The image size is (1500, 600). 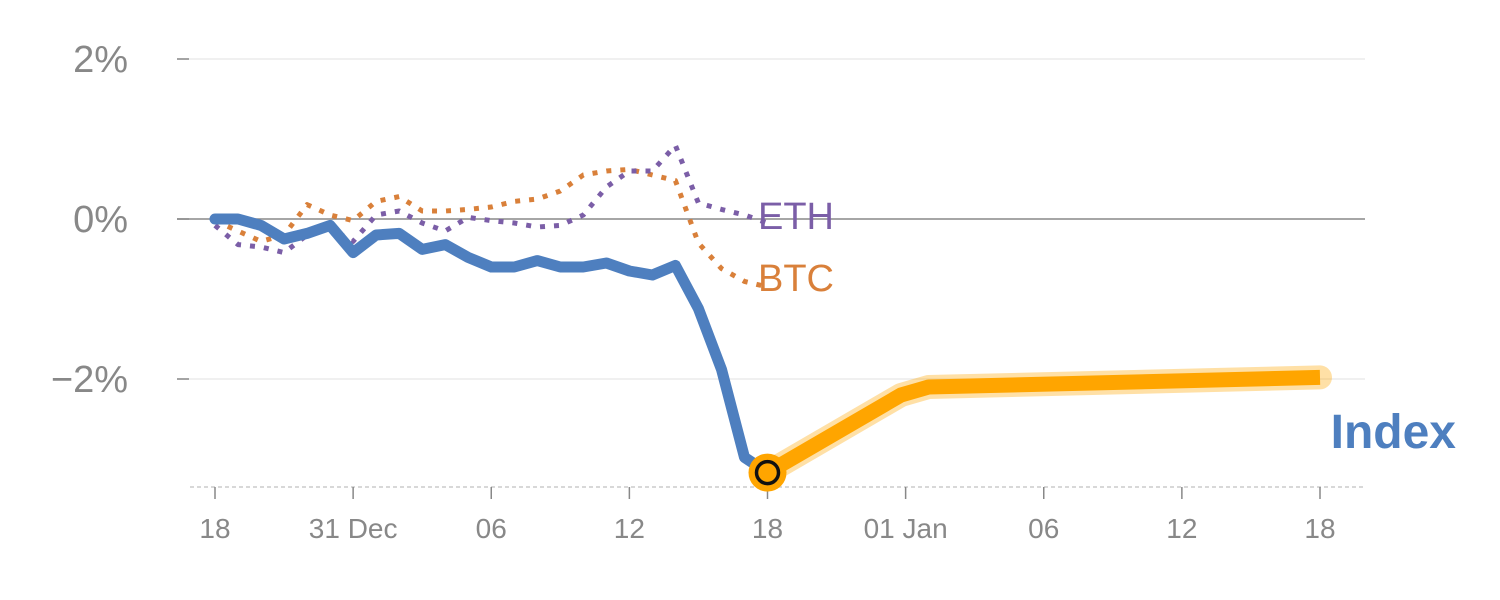 I want to click on series-line-btc, so click(x=491, y=228).